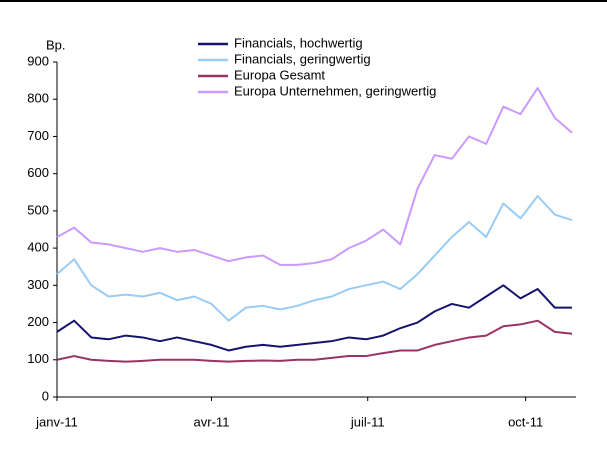 The height and width of the screenshot is (461, 607). I want to click on y-tick-label: 600, so click(38, 172).